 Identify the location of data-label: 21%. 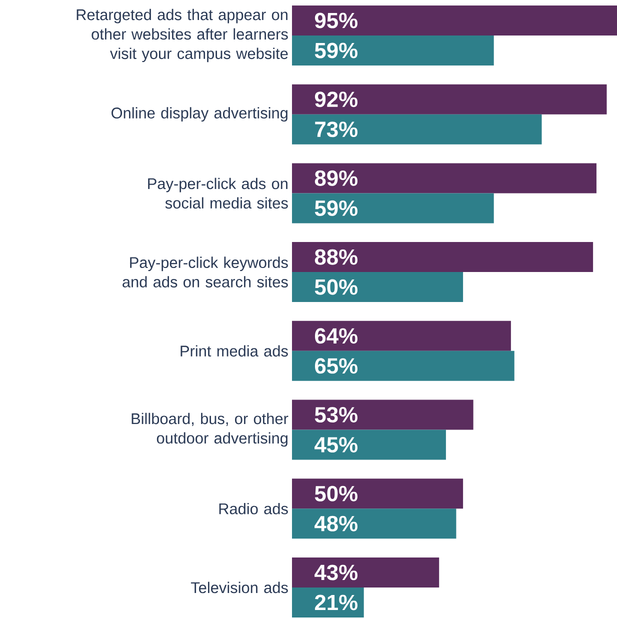
(336, 602).